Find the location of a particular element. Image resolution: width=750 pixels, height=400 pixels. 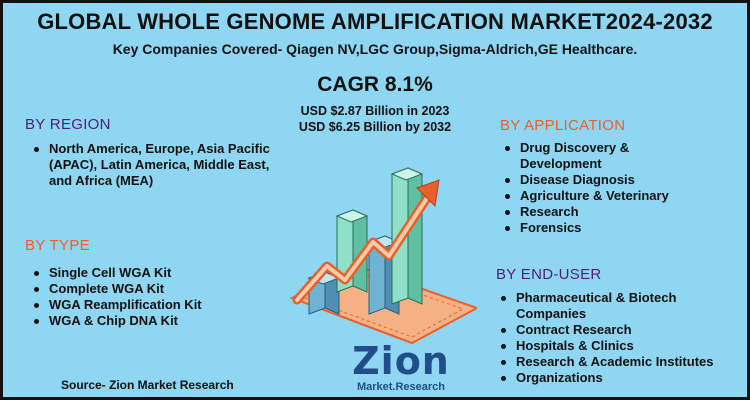

application-heading: BY APPLICATION is located at coordinates (563, 125).